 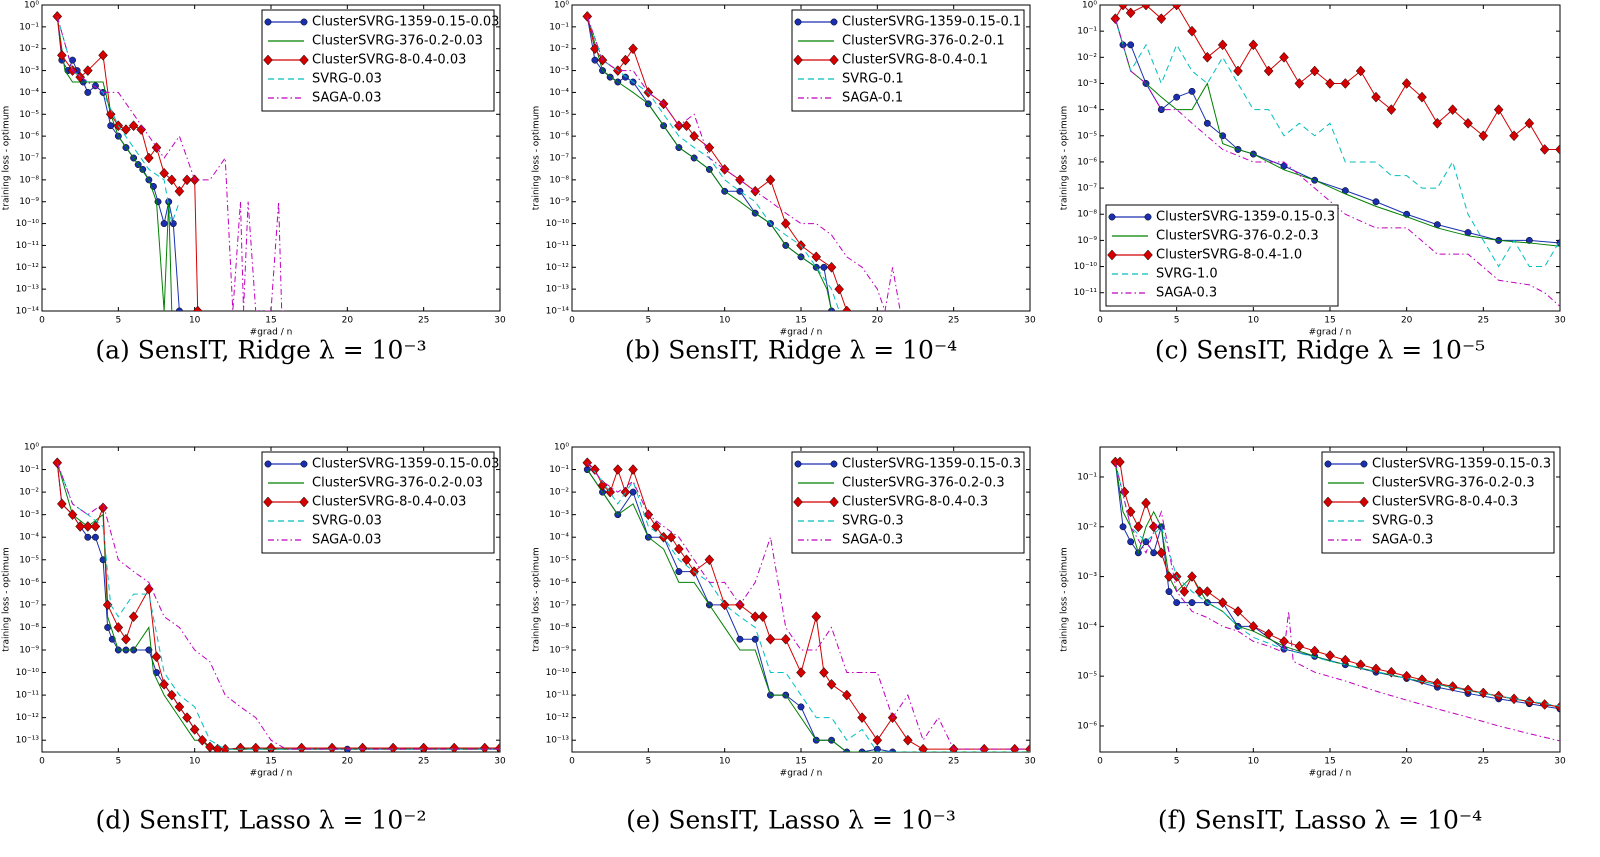 What do you see at coordinates (1229, 255) in the screenshot?
I see `legend-label: ClusterSVRG-8-0.4-1.0` at bounding box center [1229, 255].